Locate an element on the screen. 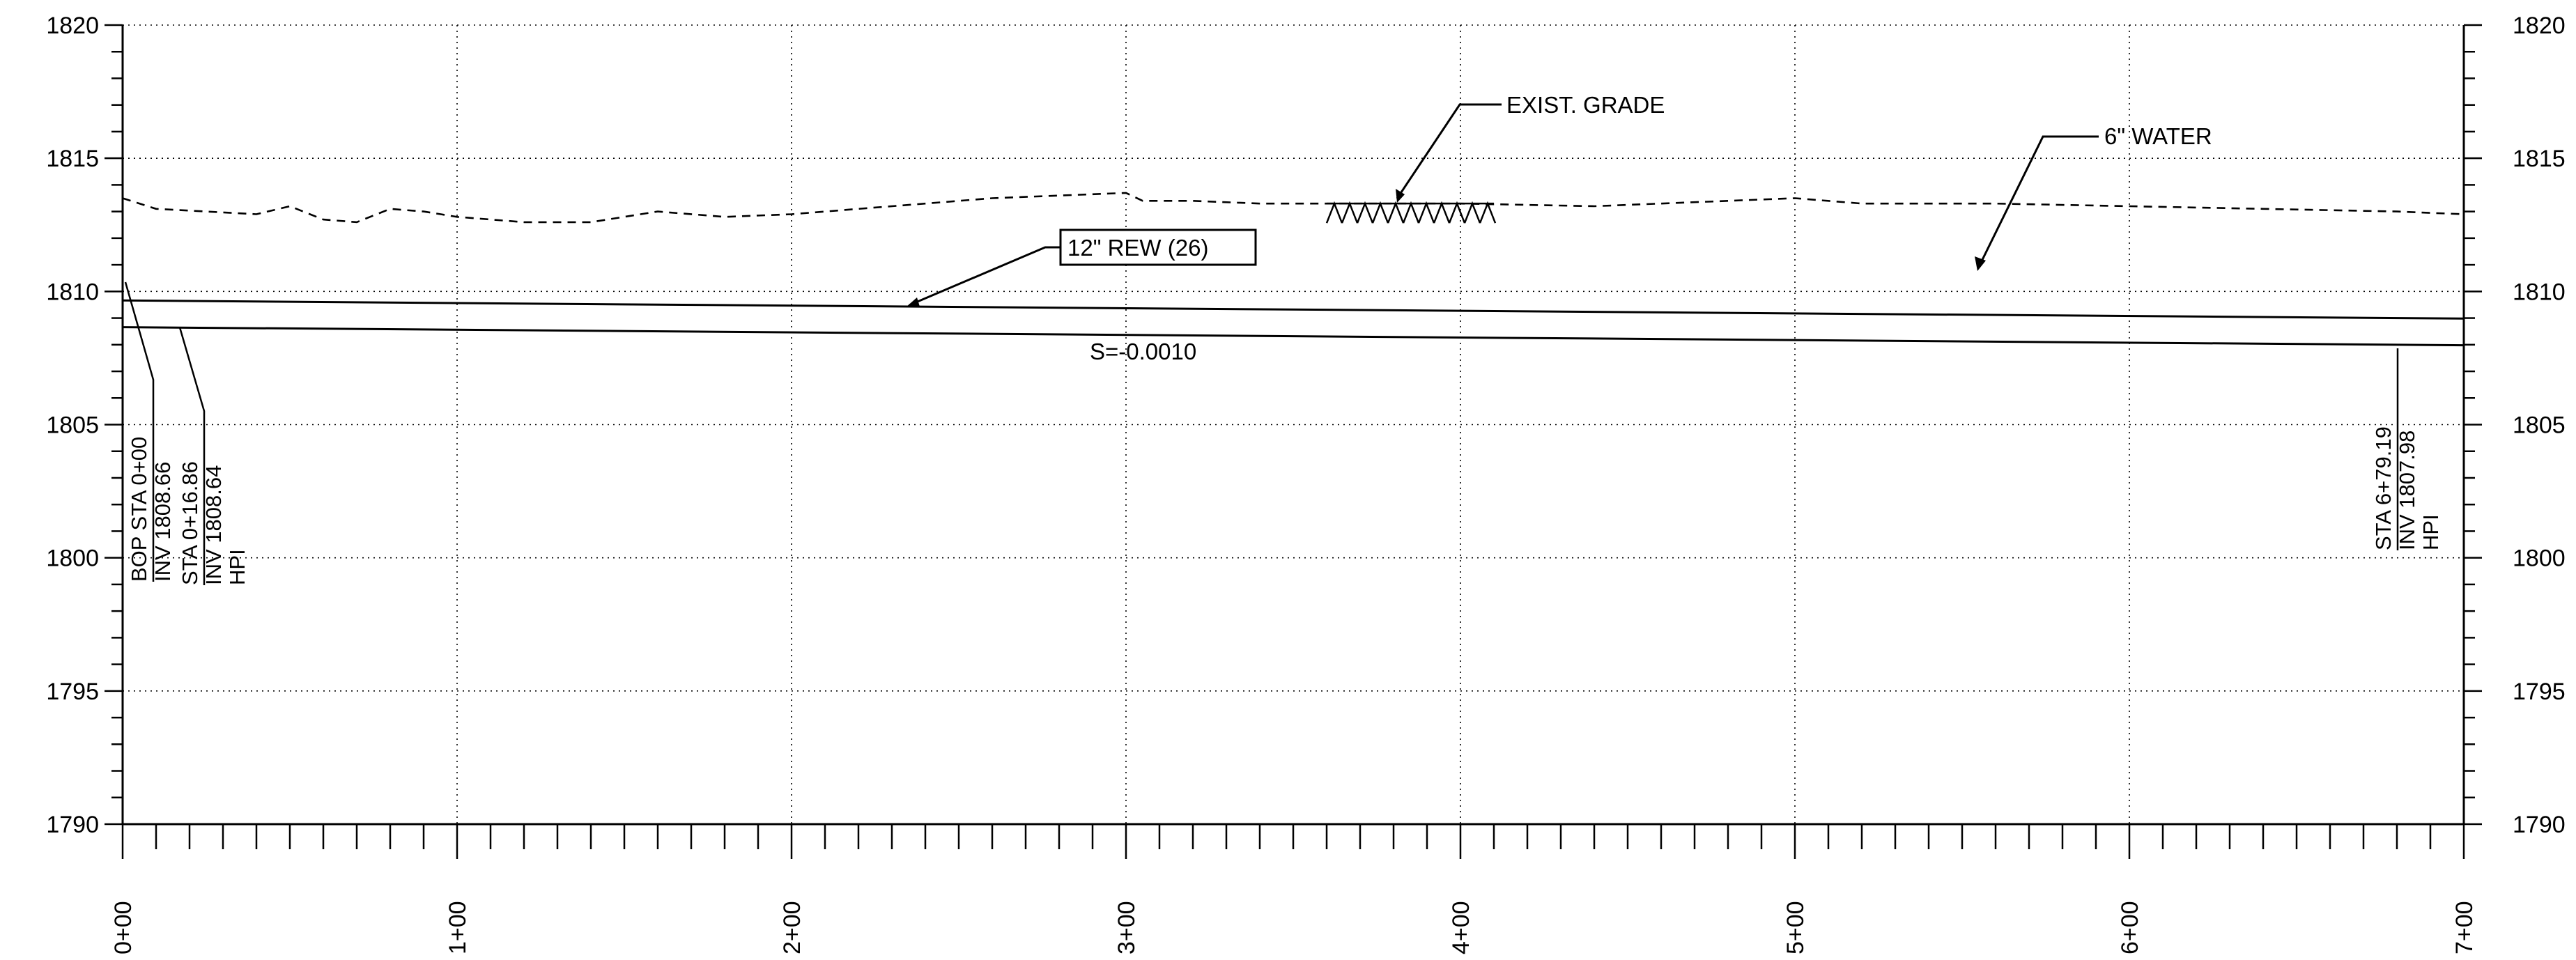 Image resolution: width=2576 pixels, height=960 pixels. water-label: 6" WATER is located at coordinates (2158, 136).